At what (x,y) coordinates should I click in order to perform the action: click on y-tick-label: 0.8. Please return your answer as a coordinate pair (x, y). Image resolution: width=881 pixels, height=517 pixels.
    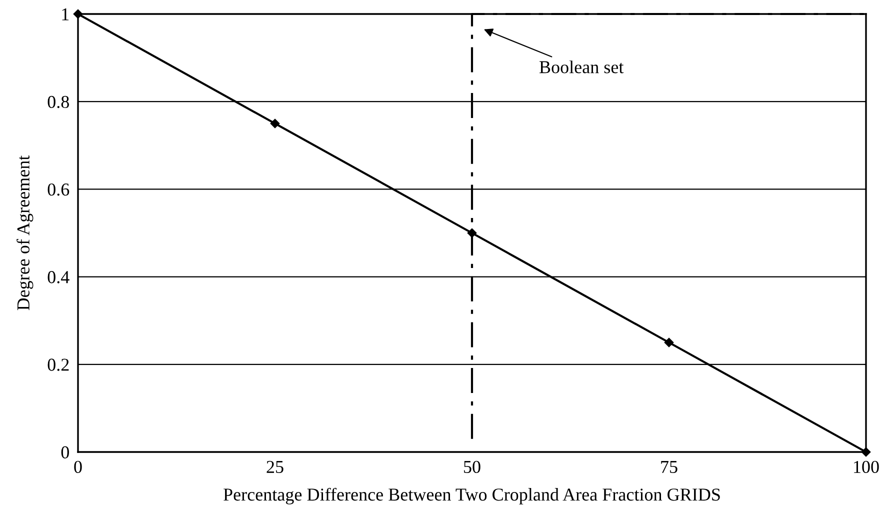
    Looking at the image, I should click on (58, 102).